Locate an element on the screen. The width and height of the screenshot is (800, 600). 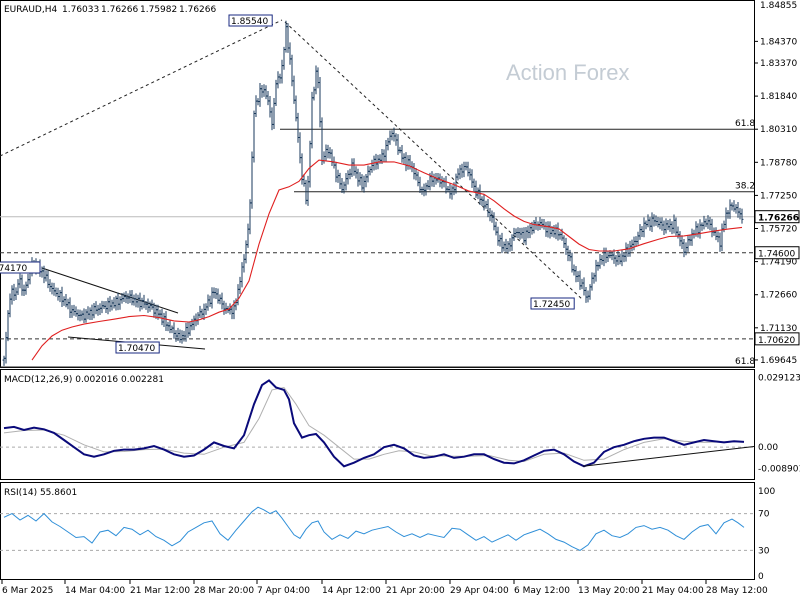
label-low-mar-text: 1.70470 is located at coordinates (136, 349).